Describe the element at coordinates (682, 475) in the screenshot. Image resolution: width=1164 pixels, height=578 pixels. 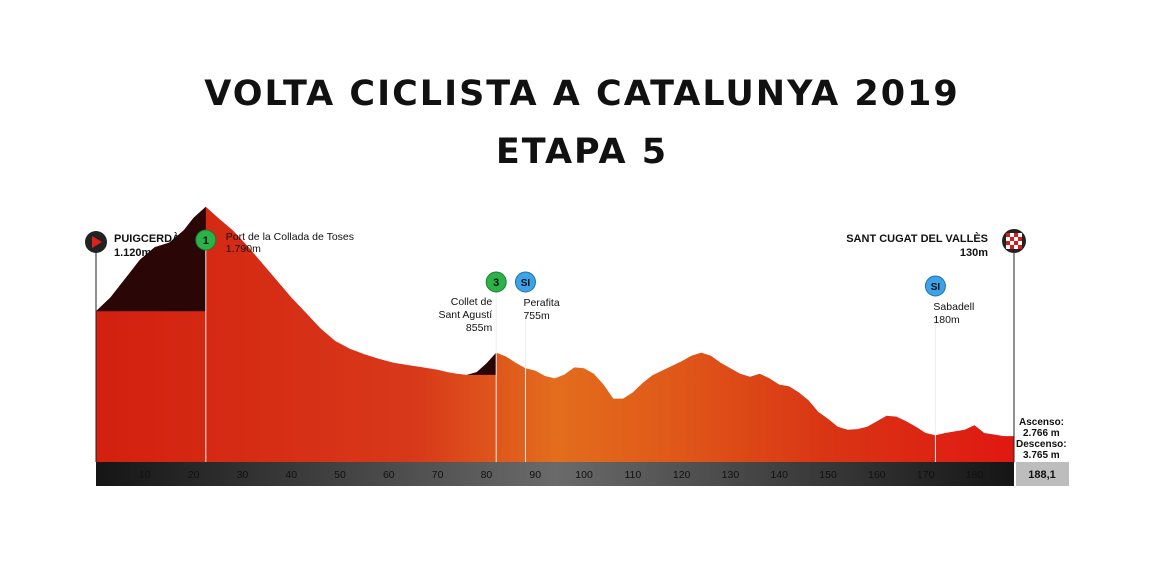
I see `x-tick-label: 120` at that location.